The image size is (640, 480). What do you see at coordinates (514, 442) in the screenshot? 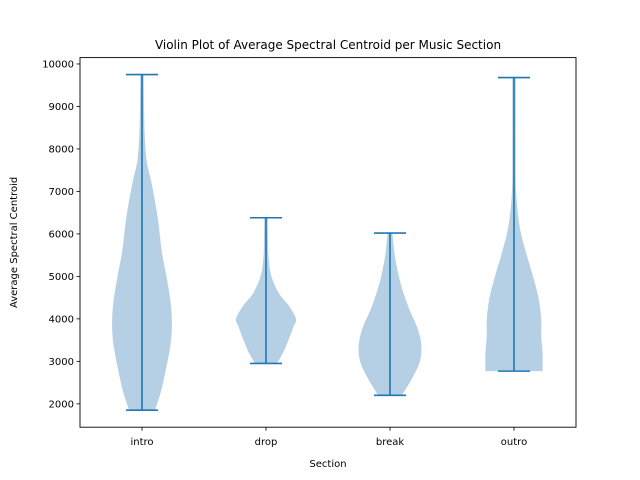
I see `x-tick-label: outro` at bounding box center [514, 442].